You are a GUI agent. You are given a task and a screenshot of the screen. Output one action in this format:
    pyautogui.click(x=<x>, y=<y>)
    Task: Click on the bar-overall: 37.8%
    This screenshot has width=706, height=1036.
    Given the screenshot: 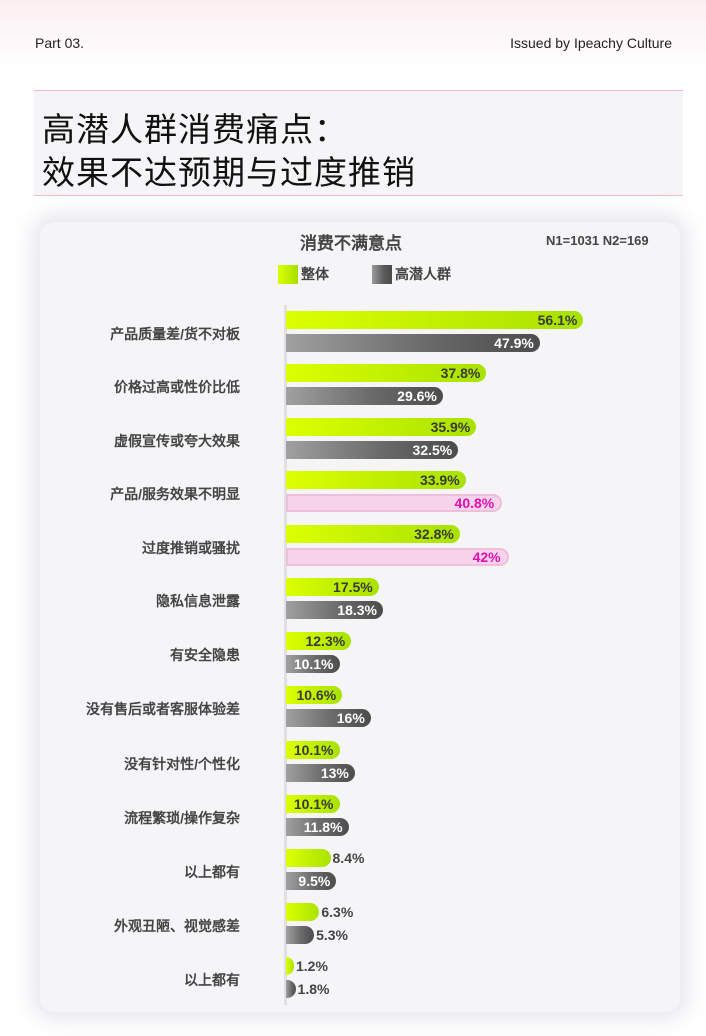 What is the action you would take?
    pyautogui.click(x=386, y=373)
    